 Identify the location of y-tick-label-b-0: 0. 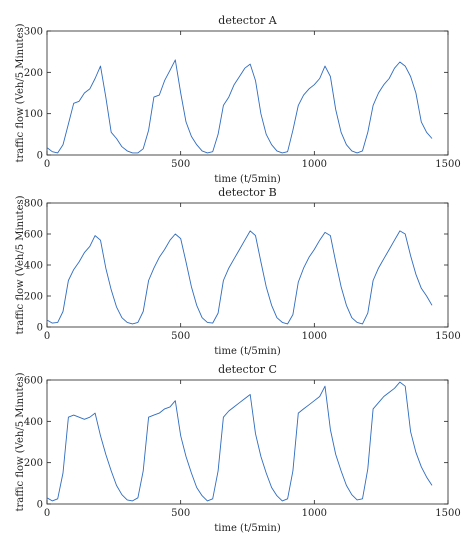
(40, 328).